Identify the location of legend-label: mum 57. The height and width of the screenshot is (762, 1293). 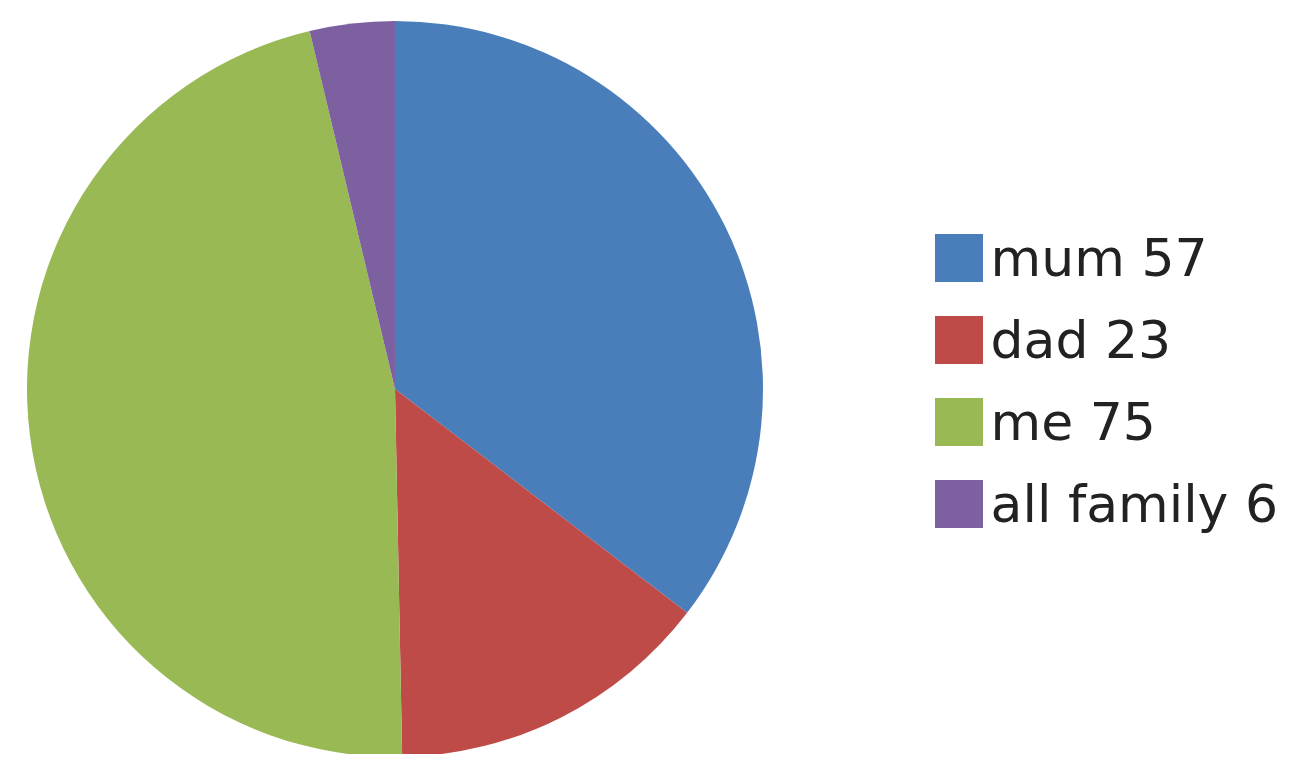
(1099, 258).